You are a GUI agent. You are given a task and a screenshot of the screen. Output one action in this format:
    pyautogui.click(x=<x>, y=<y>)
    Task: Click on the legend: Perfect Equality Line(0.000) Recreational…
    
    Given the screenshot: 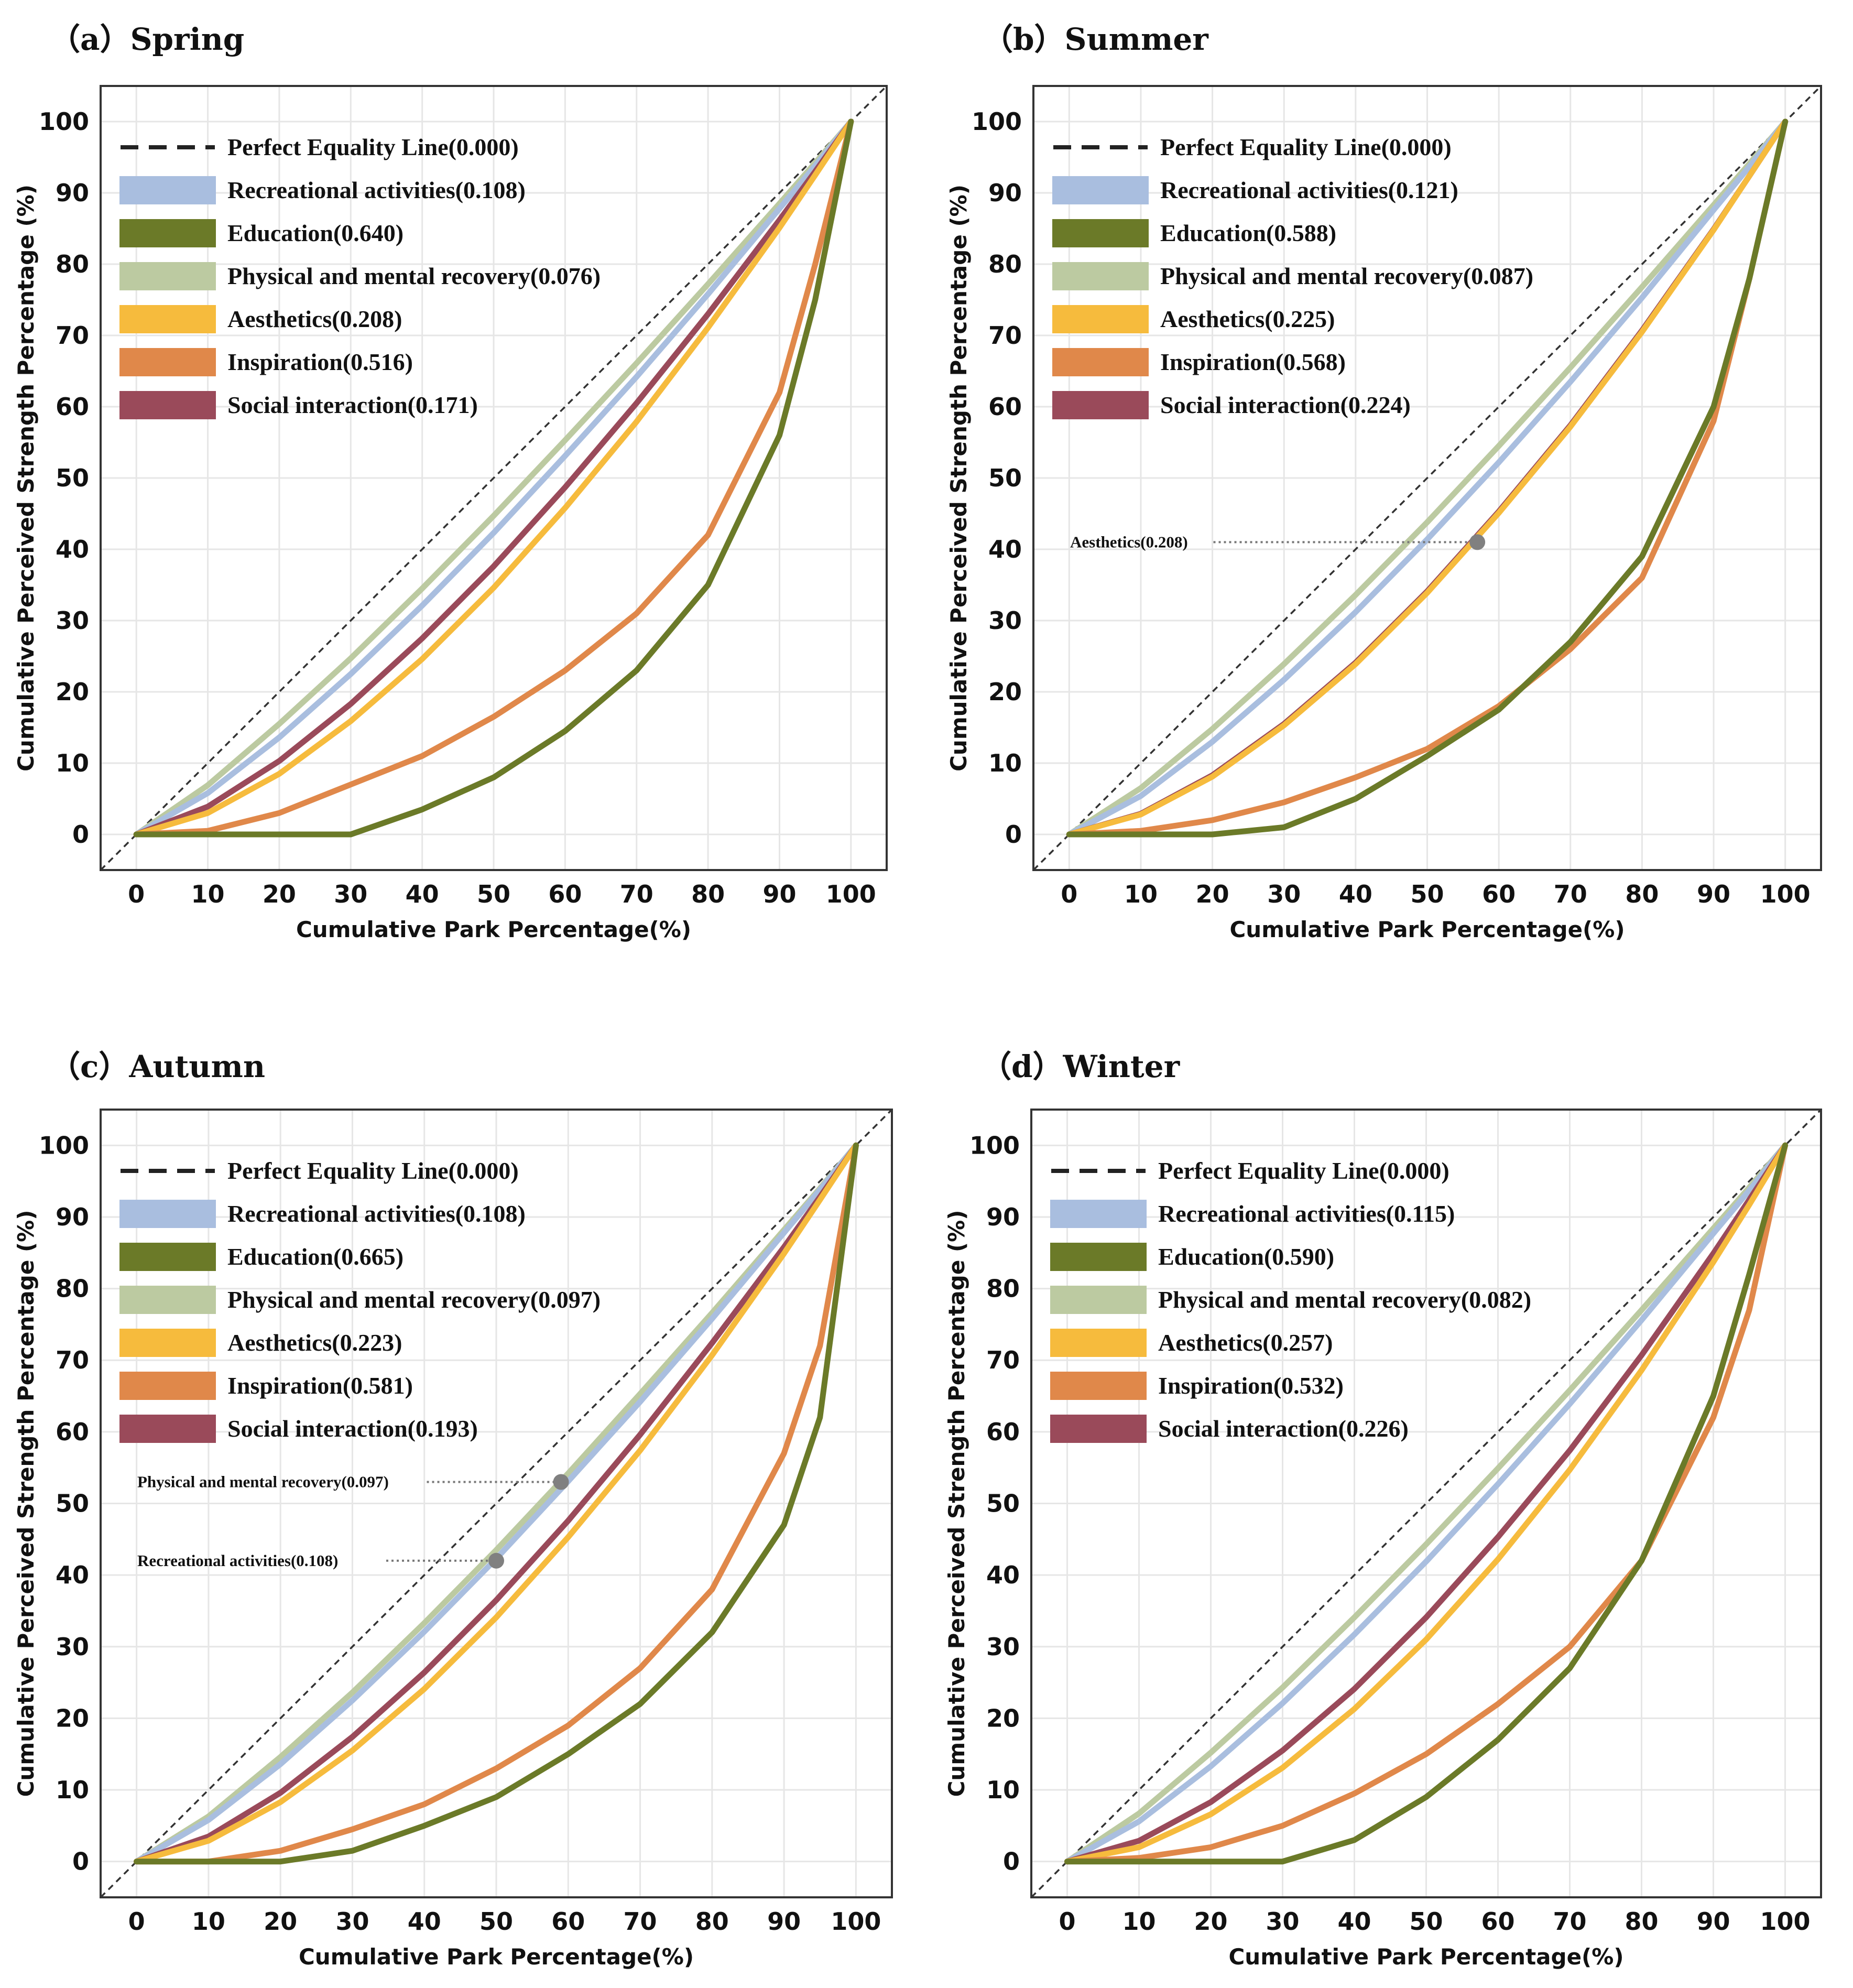 What is the action you would take?
    pyautogui.click(x=360, y=1300)
    